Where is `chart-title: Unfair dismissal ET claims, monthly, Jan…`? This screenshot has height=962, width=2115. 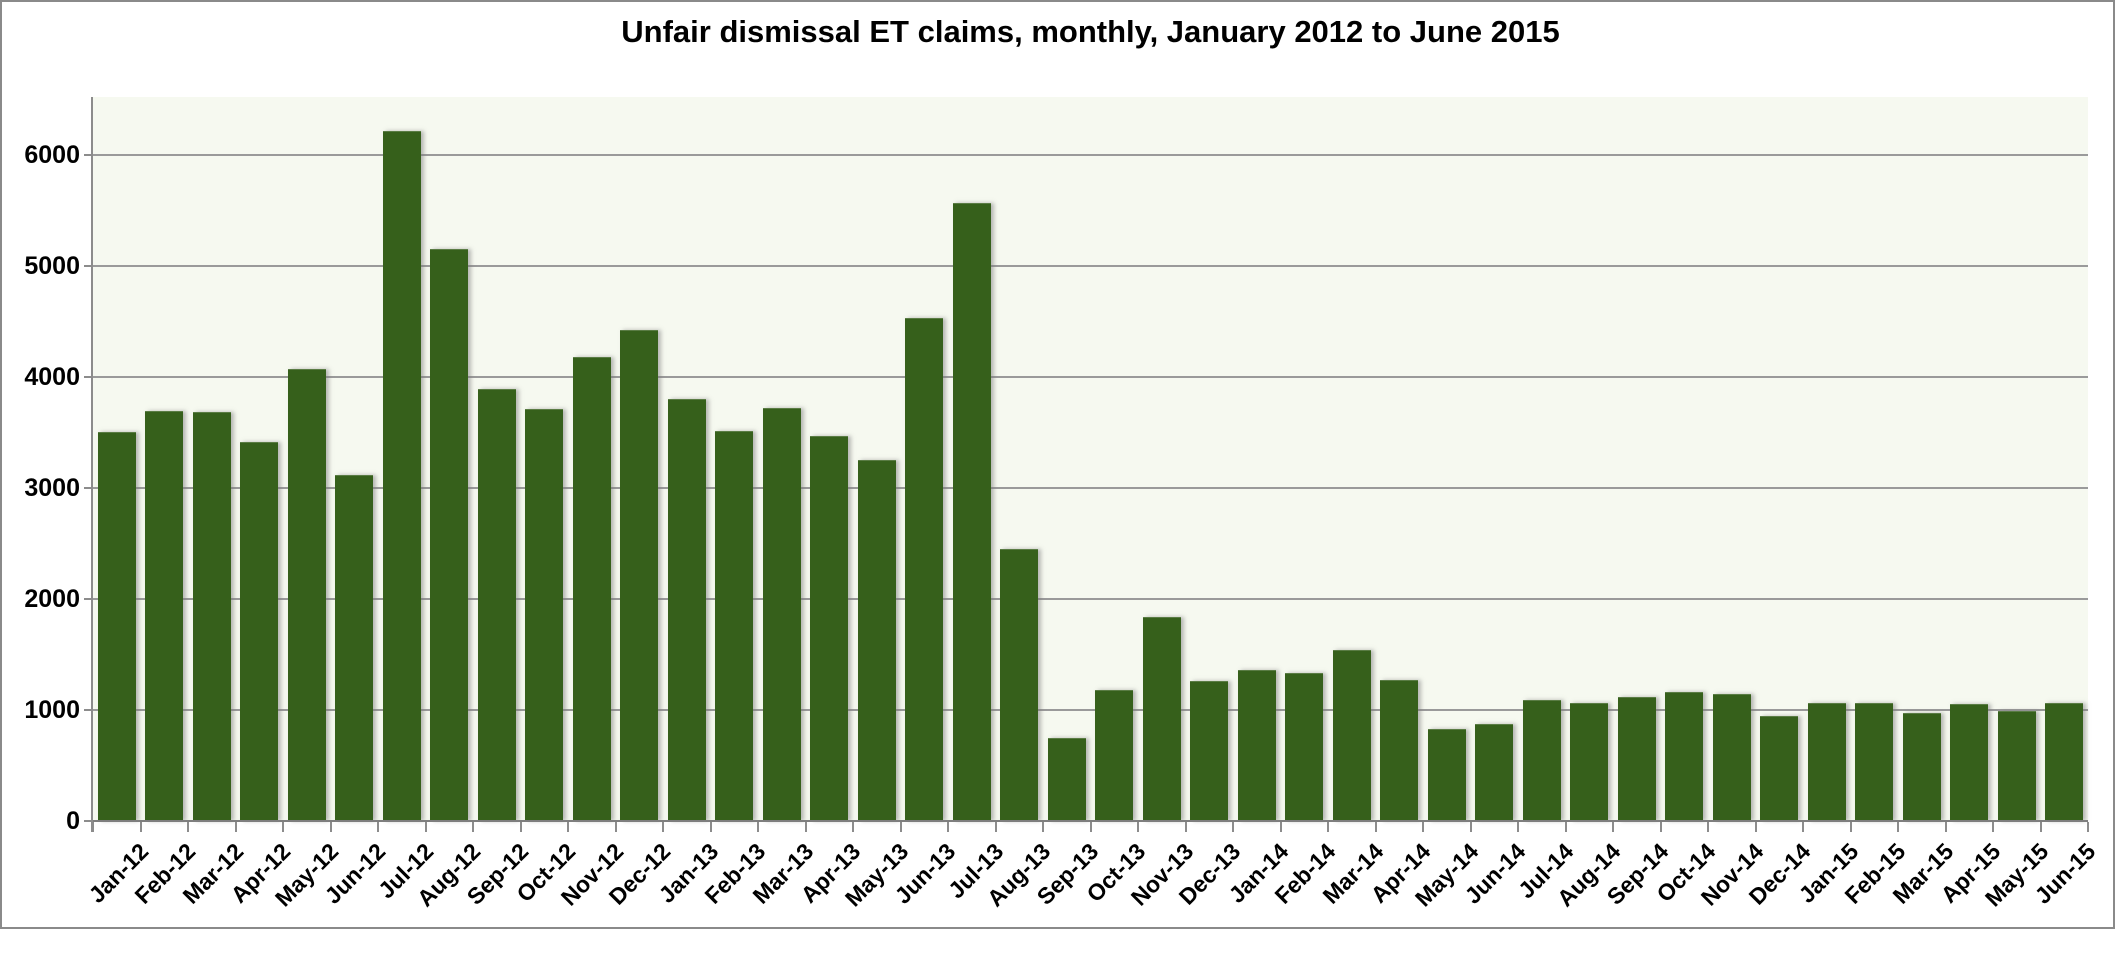
chart-title: Unfair dismissal ET claims, monthly, Jan… is located at coordinates (1090, 31).